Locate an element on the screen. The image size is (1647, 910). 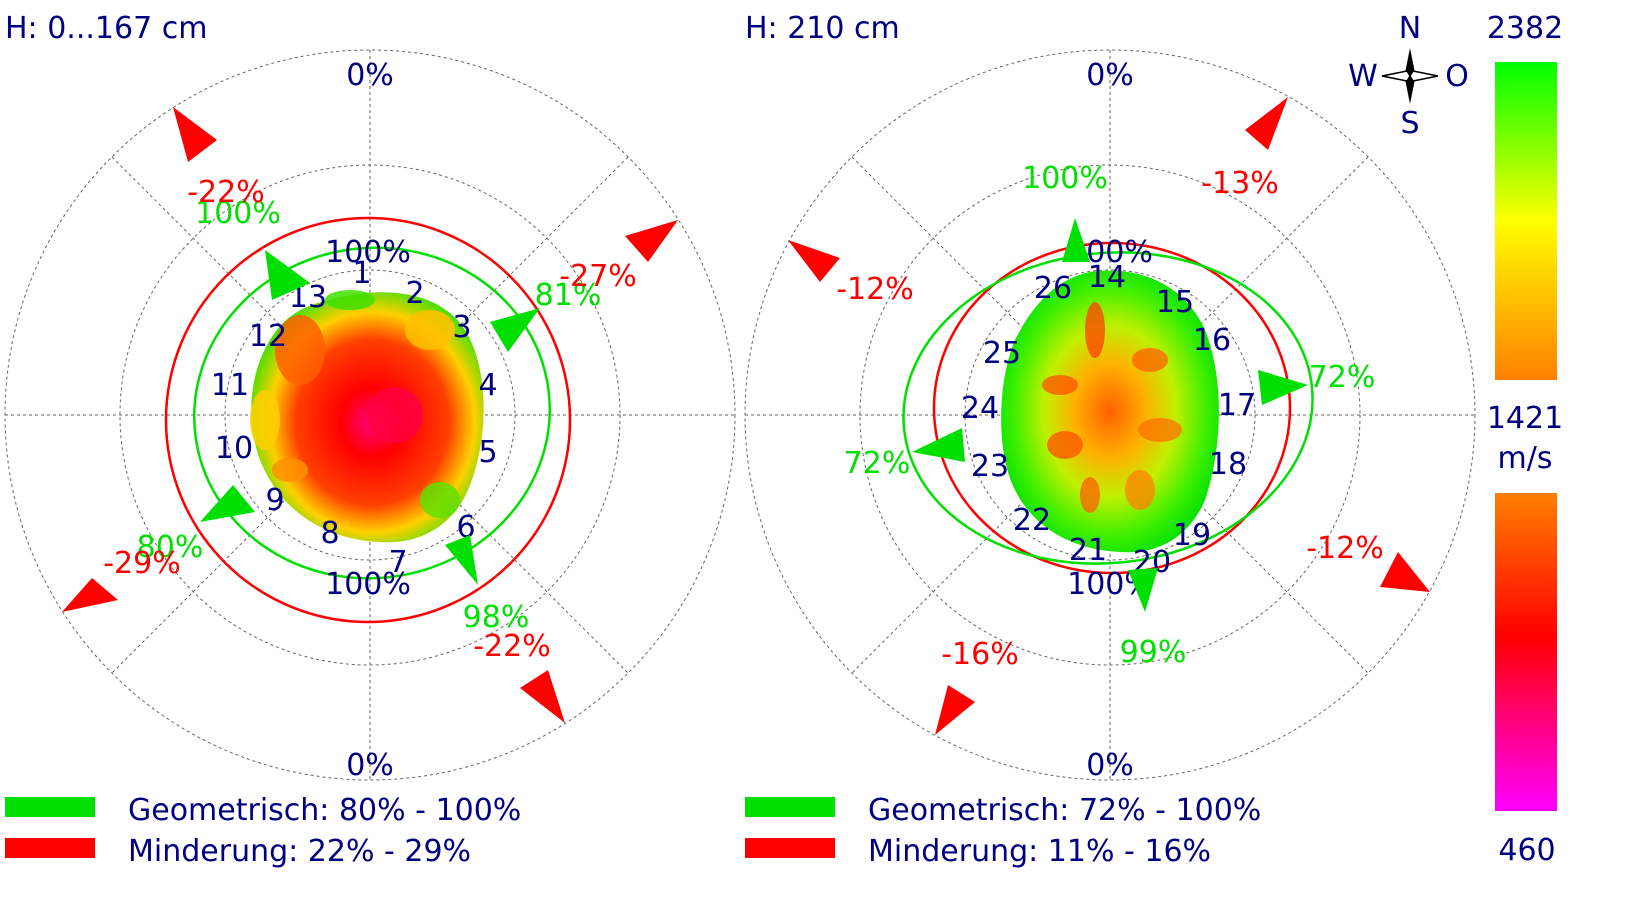
sensor-number: 15 is located at coordinates (1175, 302).